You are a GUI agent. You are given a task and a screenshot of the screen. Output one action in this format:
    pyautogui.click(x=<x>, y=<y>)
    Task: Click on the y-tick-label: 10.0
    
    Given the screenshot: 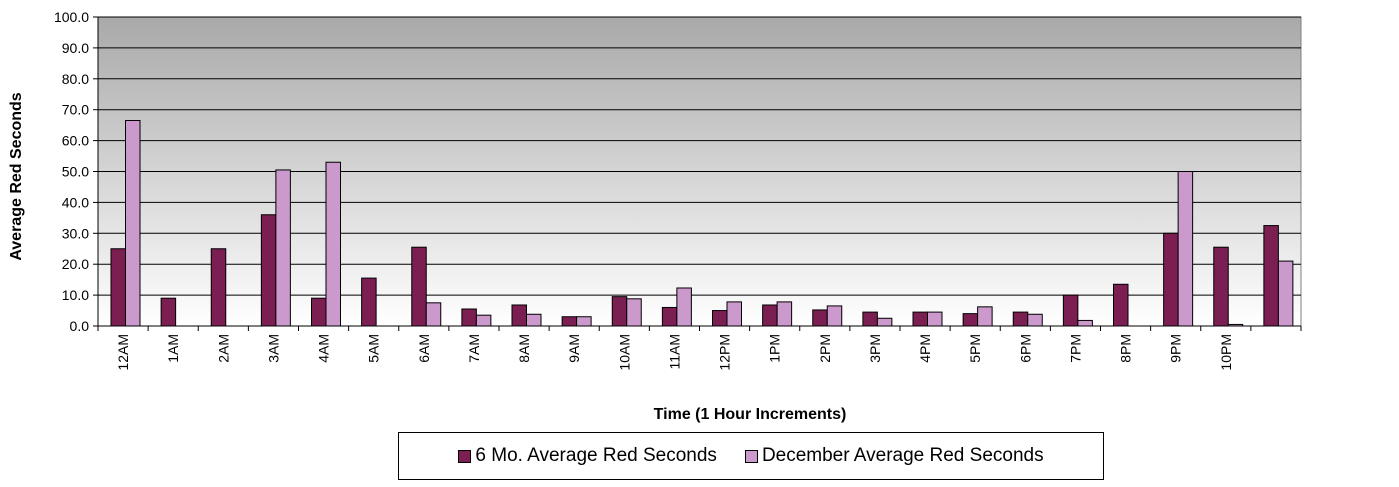 What is the action you would take?
    pyautogui.click(x=75, y=295)
    